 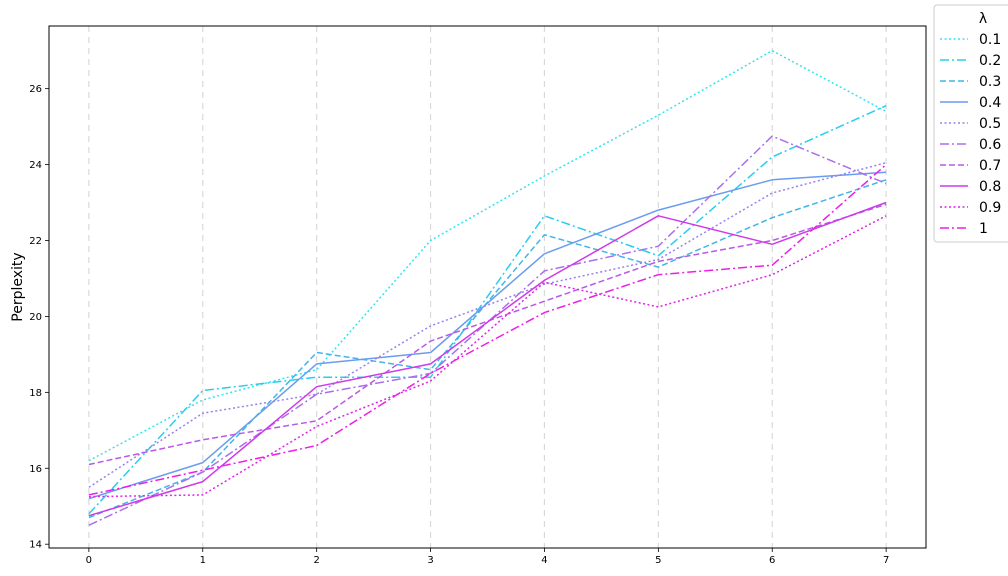 What do you see at coordinates (658, 560) in the screenshot?
I see `x-tick-label: 5` at bounding box center [658, 560].